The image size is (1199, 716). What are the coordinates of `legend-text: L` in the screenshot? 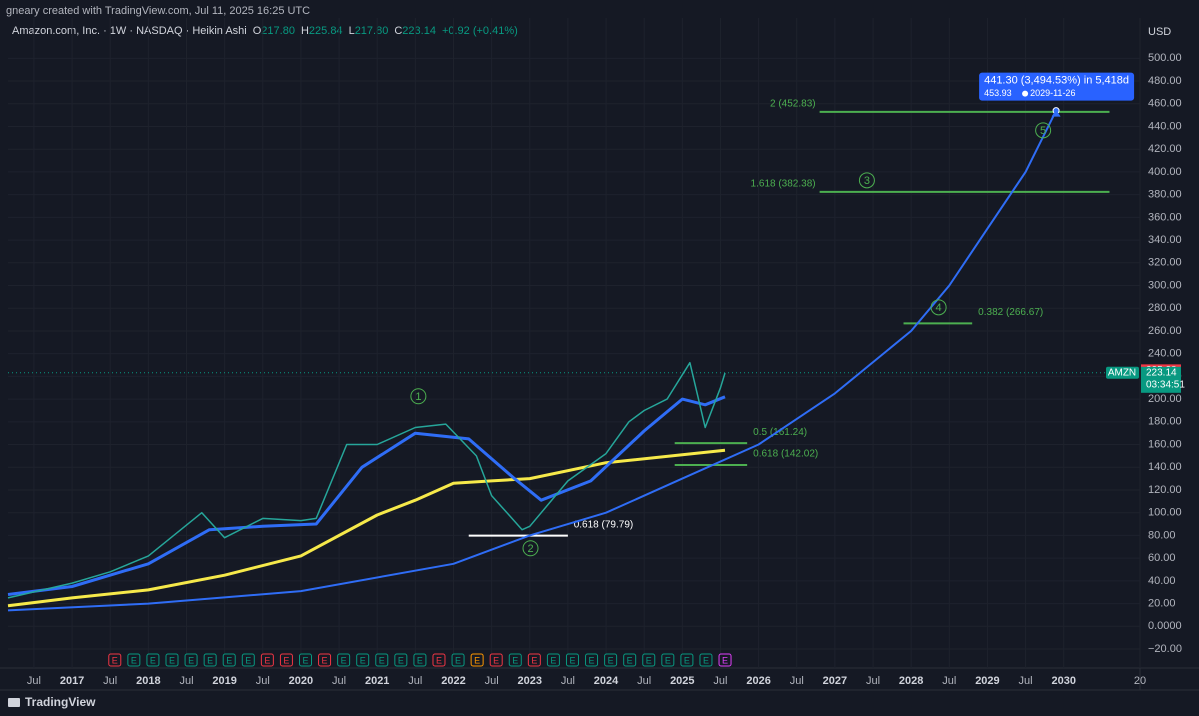 It's located at (352, 31).